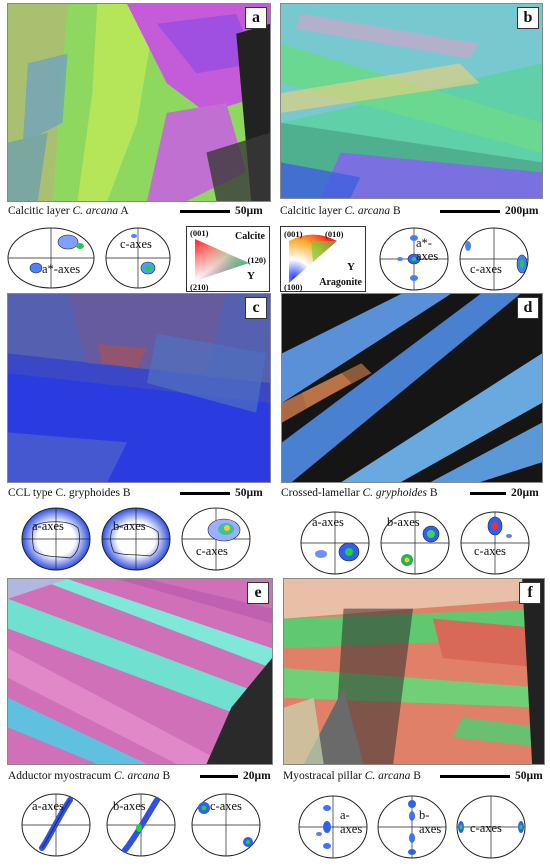 The height and width of the screenshot is (867, 550). What do you see at coordinates (140, 671) in the screenshot?
I see `panel-e-ebsd-map: e` at bounding box center [140, 671].